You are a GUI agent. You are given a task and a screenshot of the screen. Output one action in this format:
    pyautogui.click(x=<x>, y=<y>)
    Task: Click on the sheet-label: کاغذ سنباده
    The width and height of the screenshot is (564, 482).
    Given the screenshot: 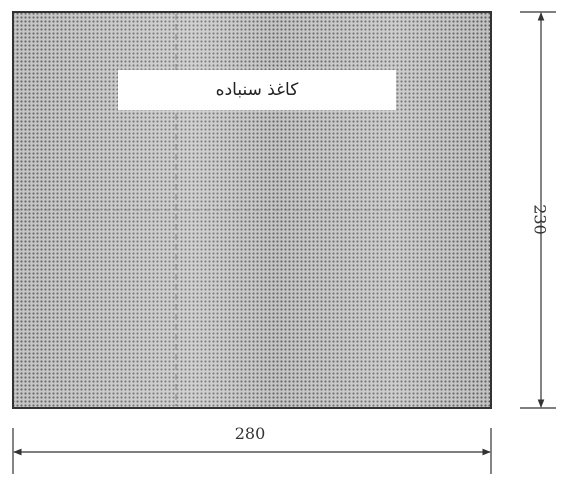 What is the action you would take?
    pyautogui.click(x=257, y=90)
    